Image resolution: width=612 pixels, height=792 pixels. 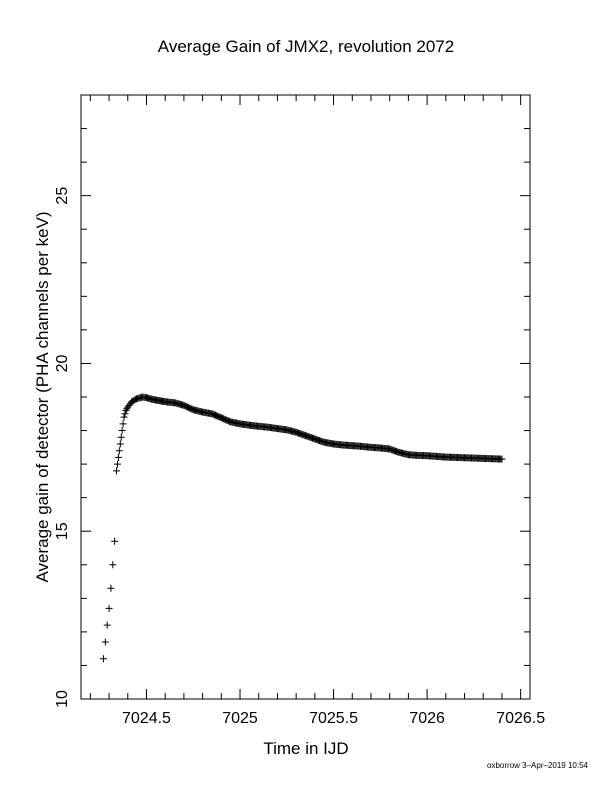 I want to click on x-tick-label: 7025, so click(x=240, y=718).